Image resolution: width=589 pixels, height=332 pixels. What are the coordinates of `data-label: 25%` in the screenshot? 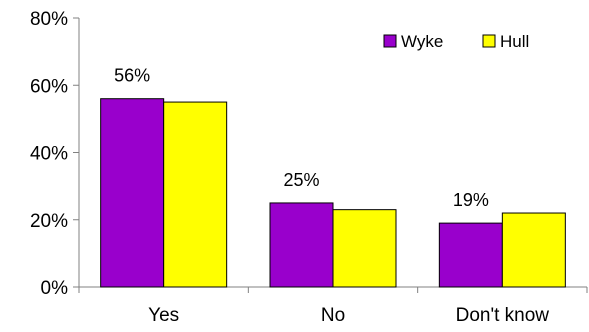 It's located at (301, 180).